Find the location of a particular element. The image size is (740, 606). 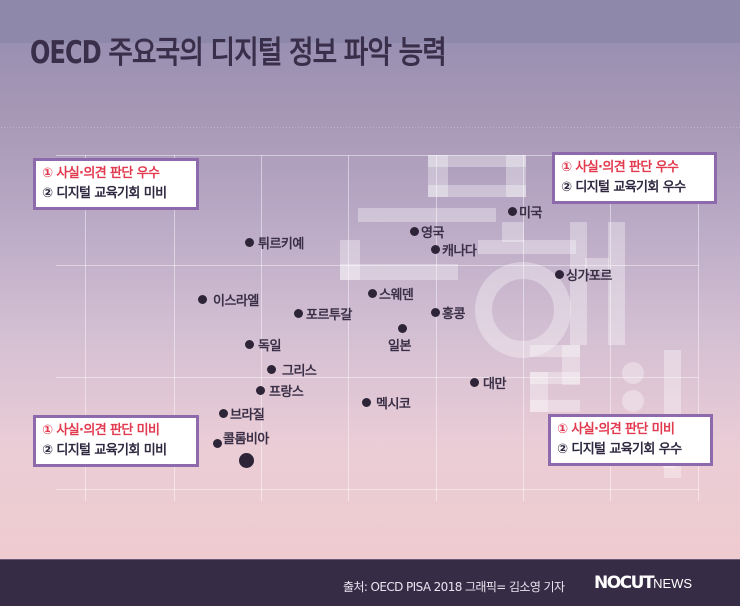

point-label: 대만 is located at coordinates (494, 384).